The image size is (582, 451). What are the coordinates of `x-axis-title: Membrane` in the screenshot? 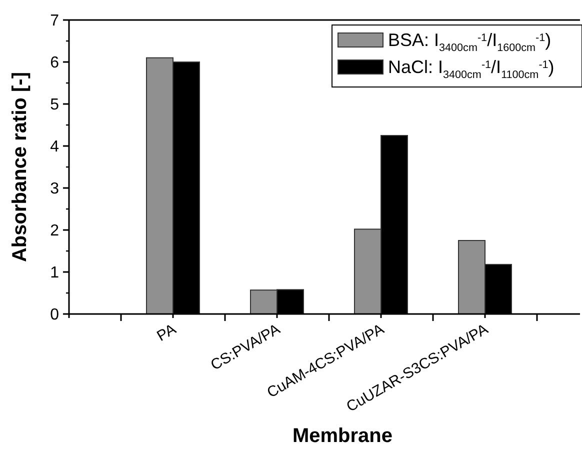 It's located at (342, 436).